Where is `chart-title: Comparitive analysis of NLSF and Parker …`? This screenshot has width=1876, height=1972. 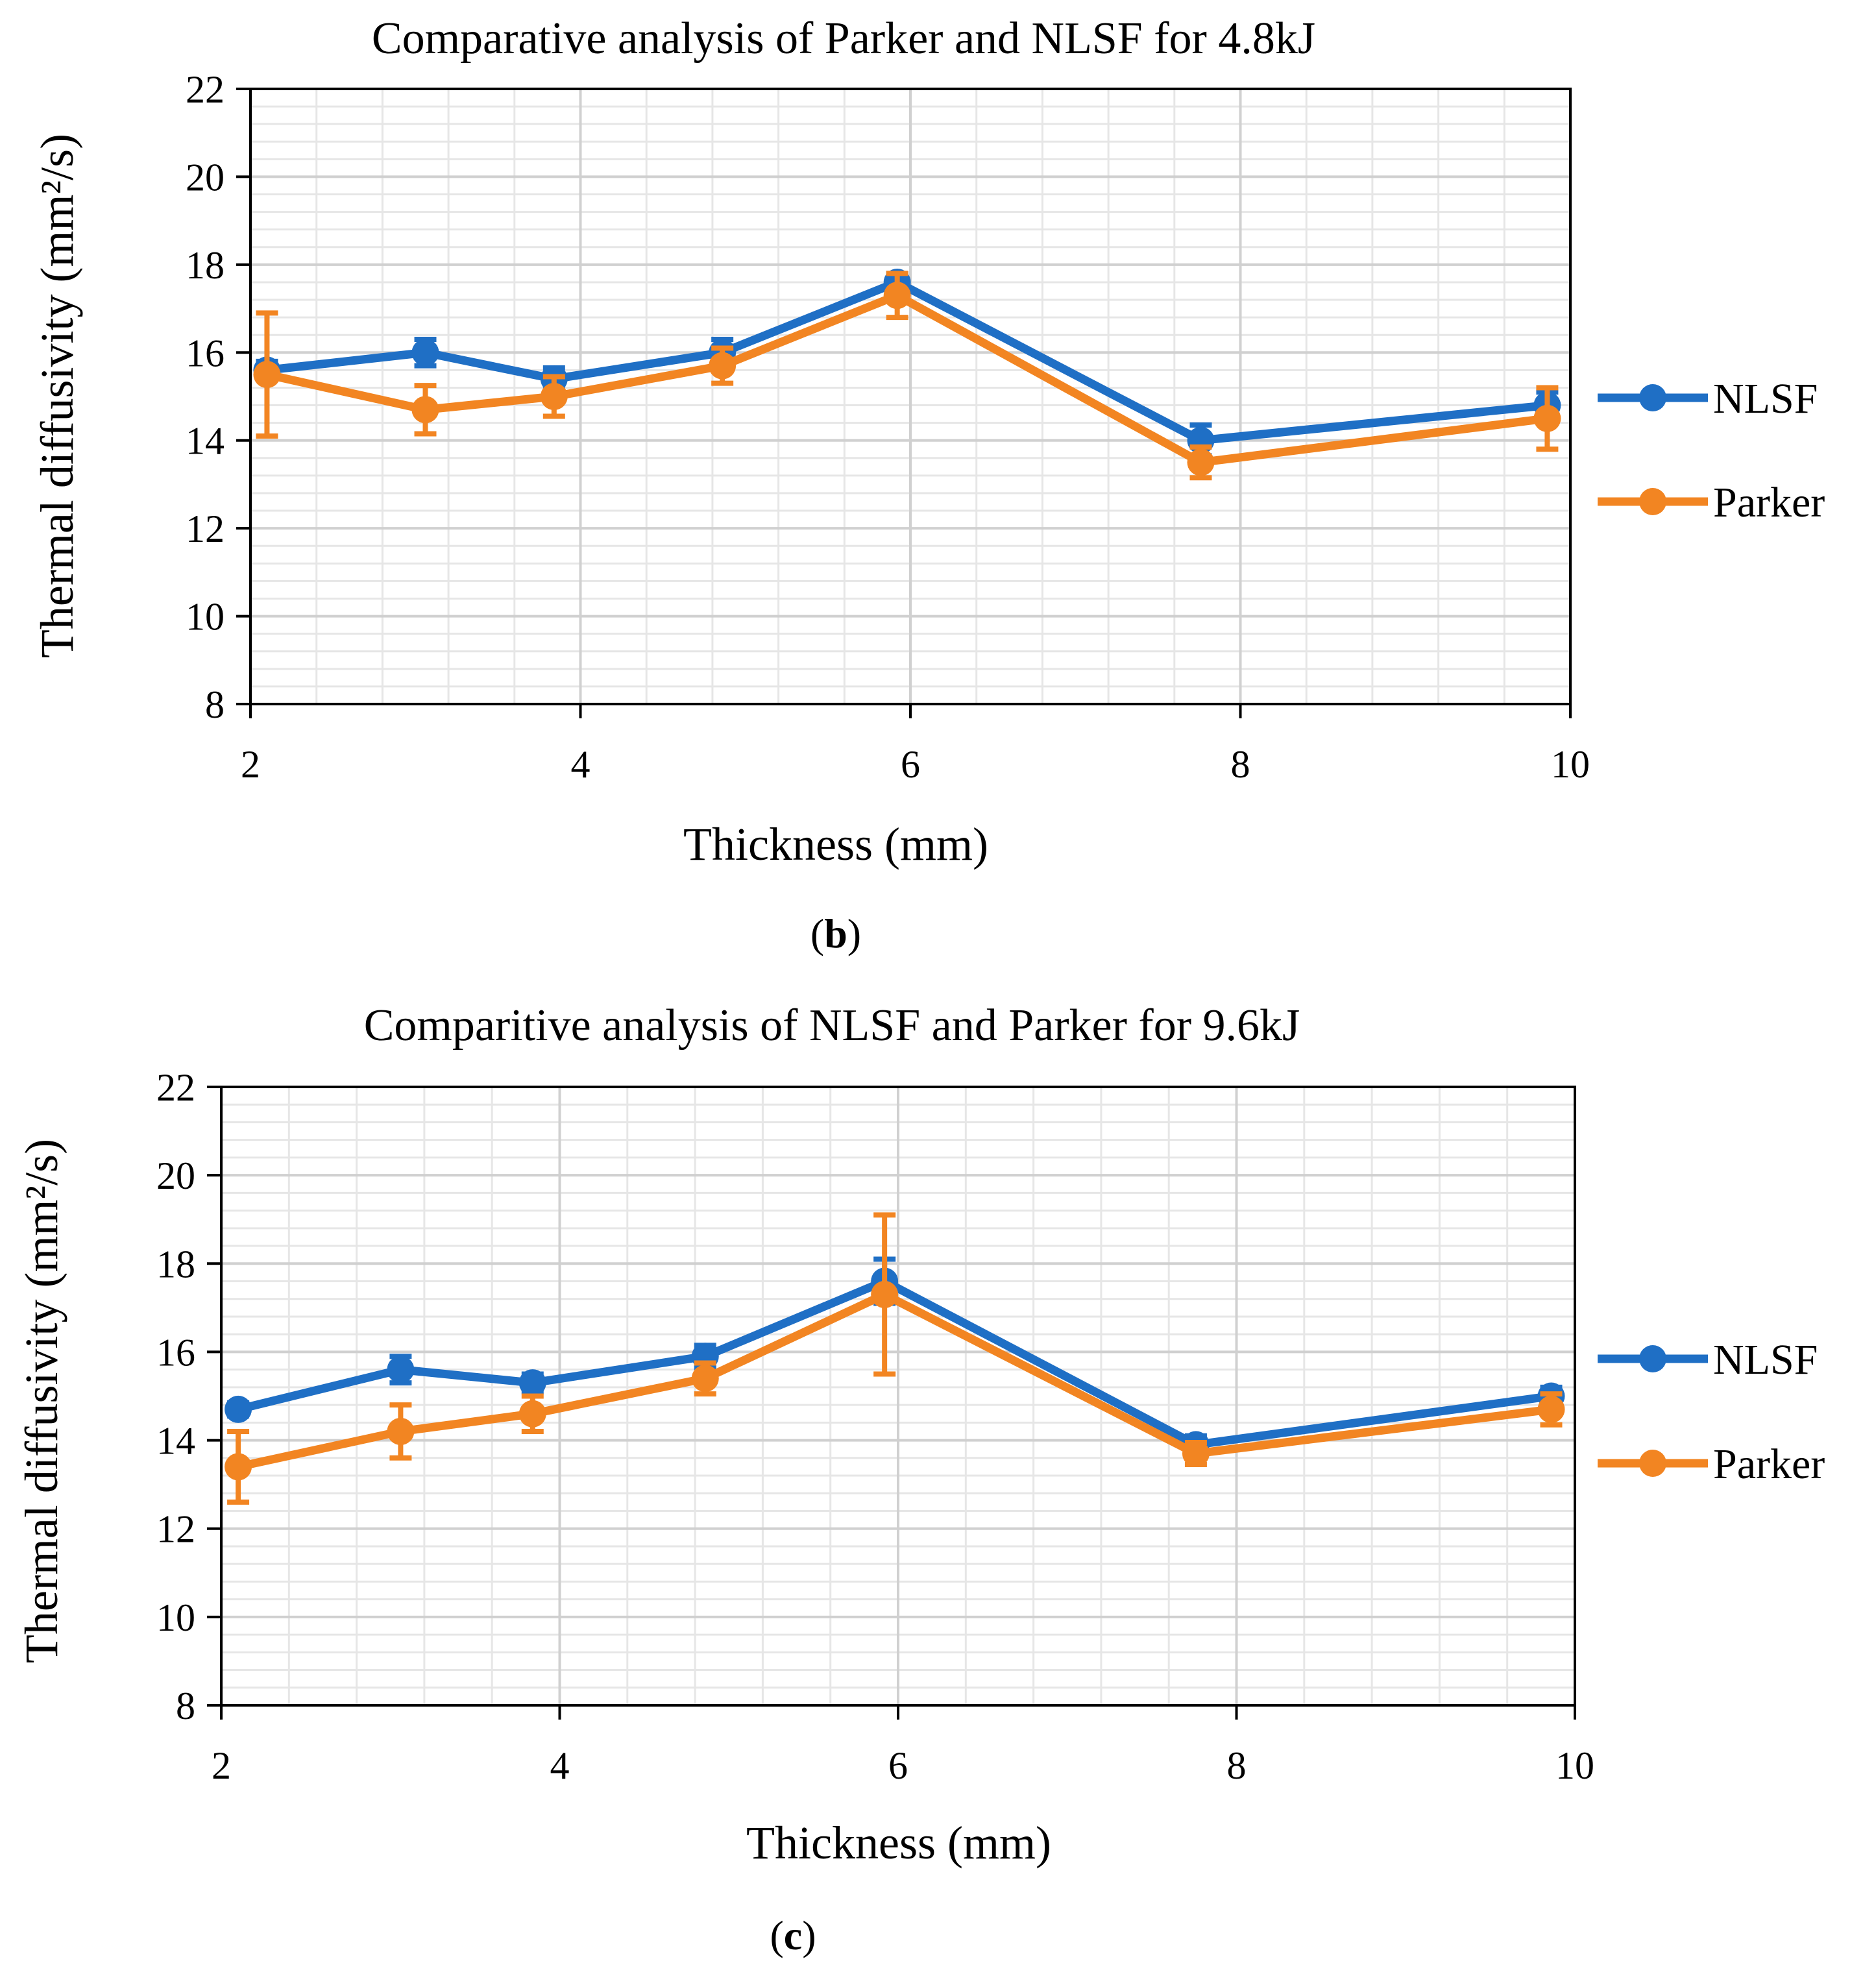
chart-title: Comparitive analysis of NLSF and Parker … is located at coordinates (832, 1026).